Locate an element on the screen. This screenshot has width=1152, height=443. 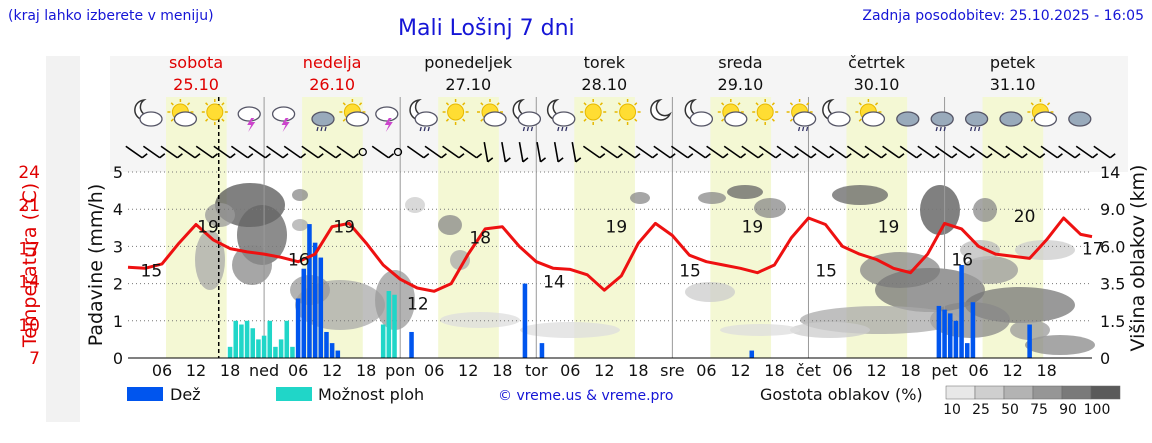
credit-link: © vreme.us & vreme.pro is located at coordinates (586, 396).